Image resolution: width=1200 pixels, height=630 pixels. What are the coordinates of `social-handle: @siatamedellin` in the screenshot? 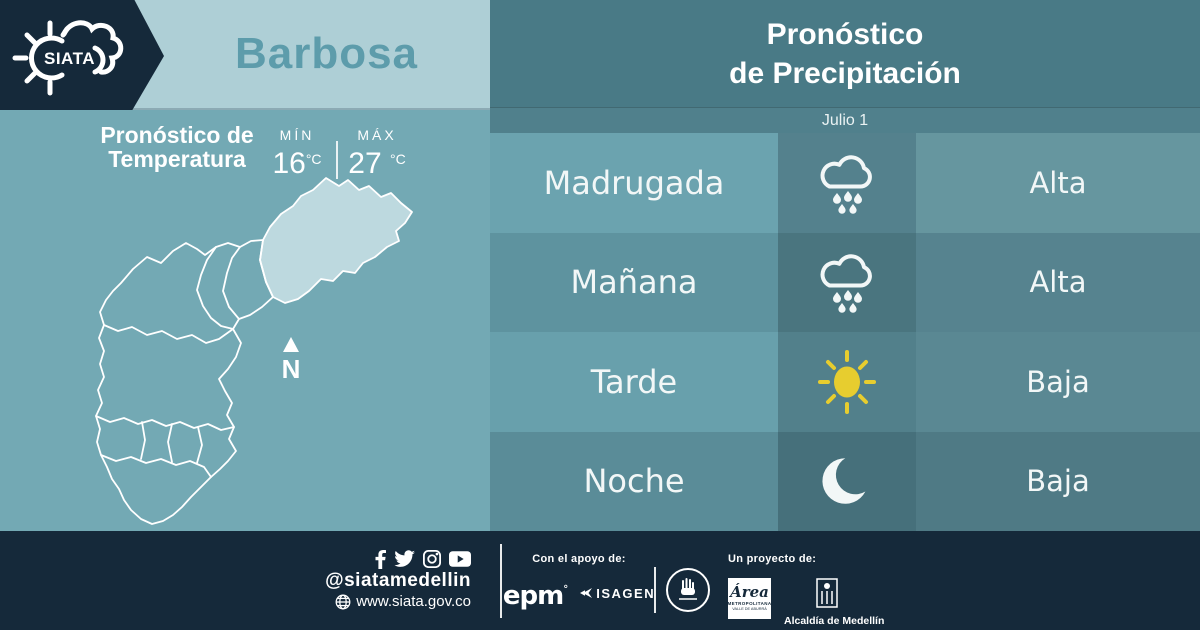 It's located at (398, 580).